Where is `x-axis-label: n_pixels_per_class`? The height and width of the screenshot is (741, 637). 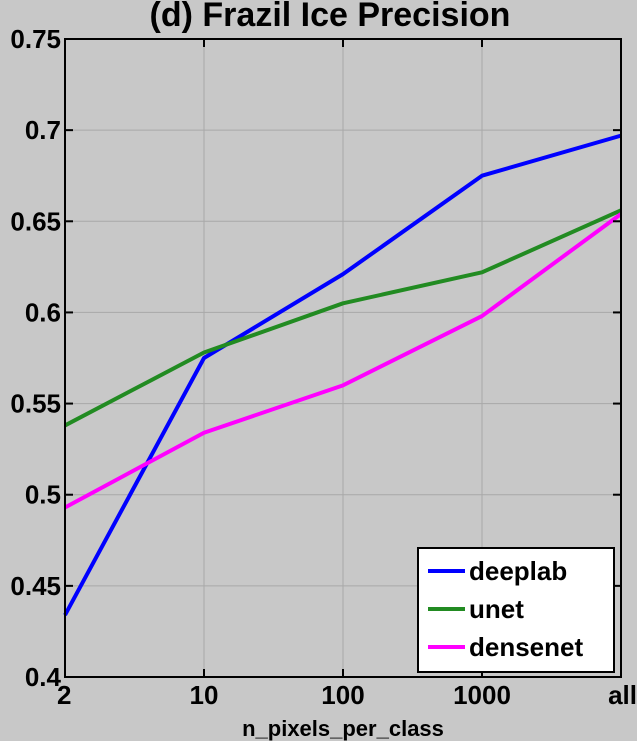
x-axis-label: n_pixels_per_class is located at coordinates (343, 728).